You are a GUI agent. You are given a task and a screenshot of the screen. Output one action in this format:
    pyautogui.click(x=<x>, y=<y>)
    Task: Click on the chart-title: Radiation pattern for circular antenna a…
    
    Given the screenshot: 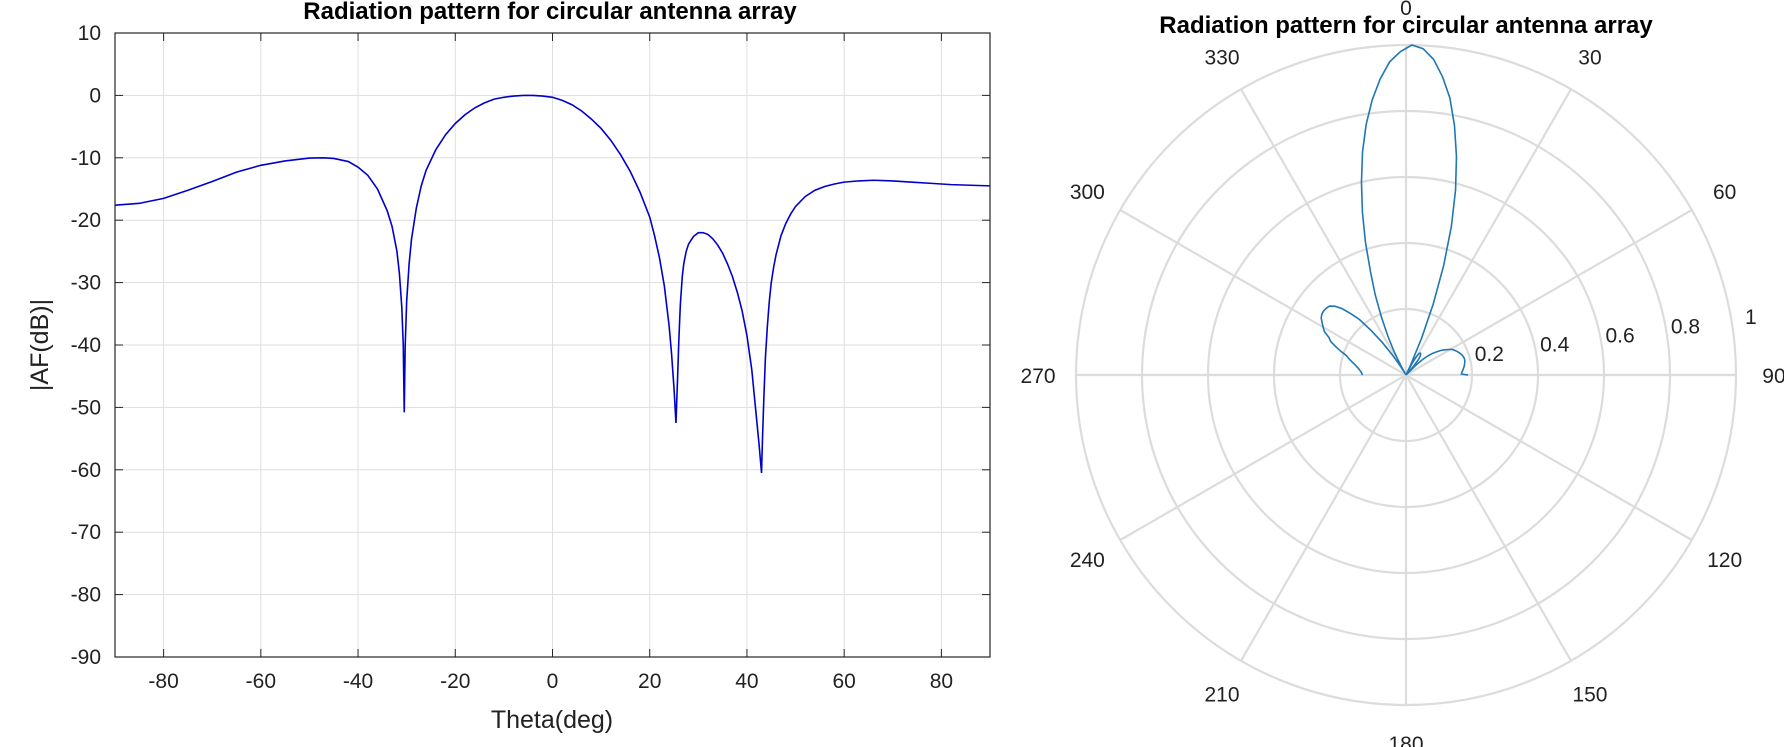 What is the action you would take?
    pyautogui.click(x=550, y=12)
    